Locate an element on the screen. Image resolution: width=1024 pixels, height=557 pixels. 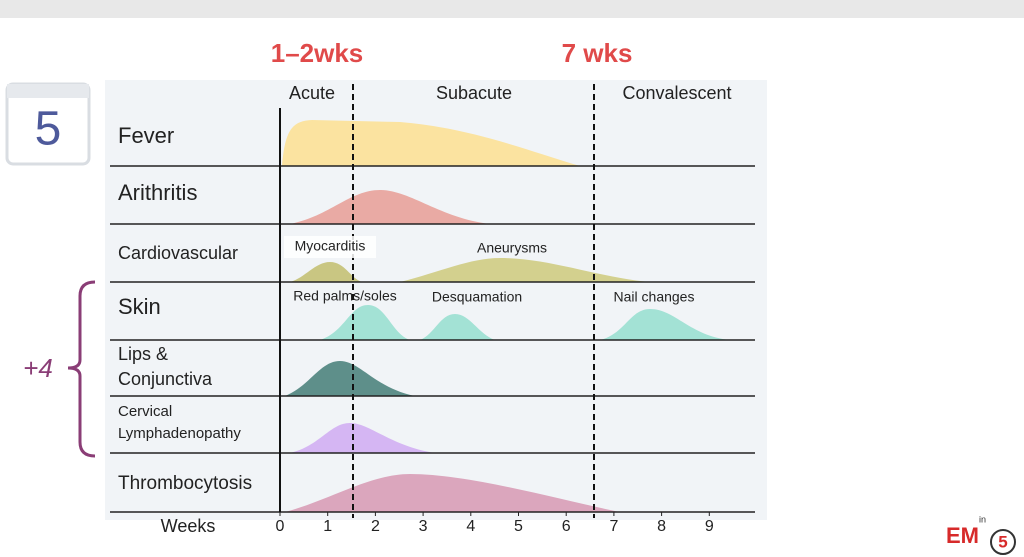
badge-number: 5 is located at coordinates (48, 129).